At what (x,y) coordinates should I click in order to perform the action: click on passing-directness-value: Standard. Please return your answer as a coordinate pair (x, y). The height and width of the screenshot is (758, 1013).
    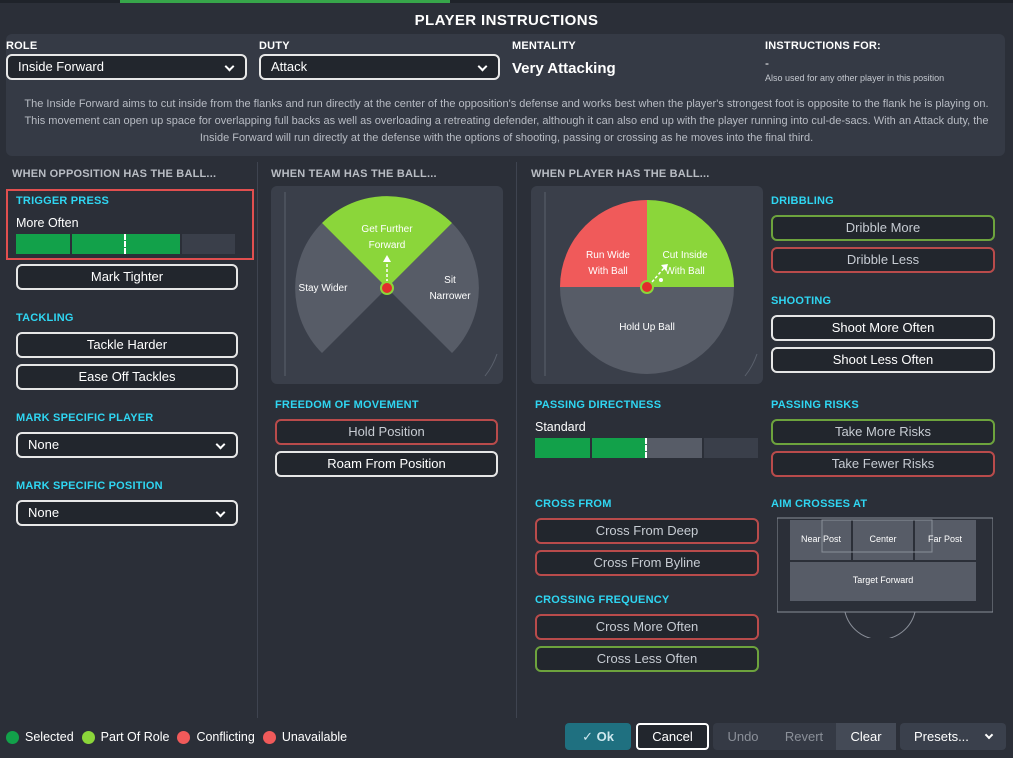
    Looking at the image, I should click on (560, 427).